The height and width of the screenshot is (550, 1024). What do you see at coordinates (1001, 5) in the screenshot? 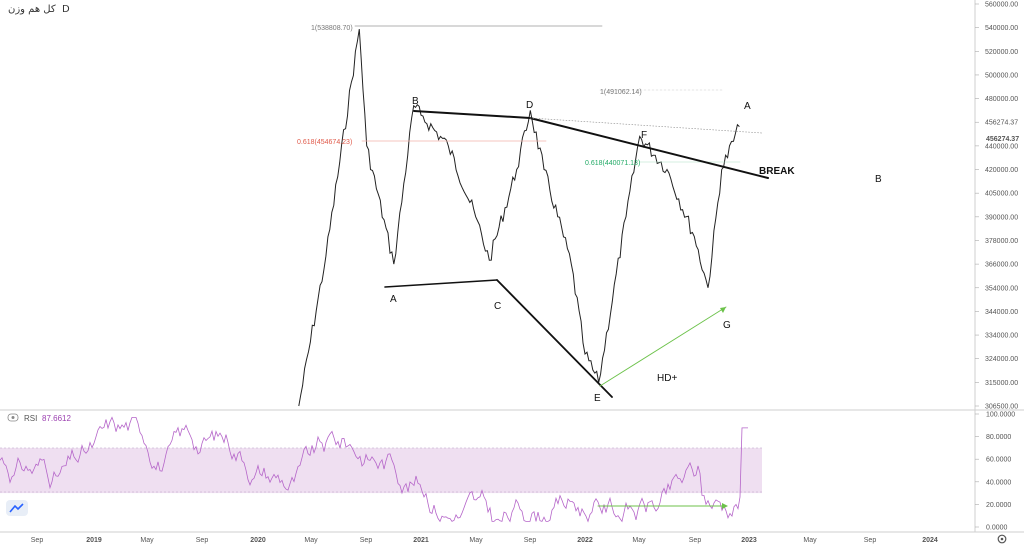
I see `price-tick-label: 560000.00` at bounding box center [1001, 5].